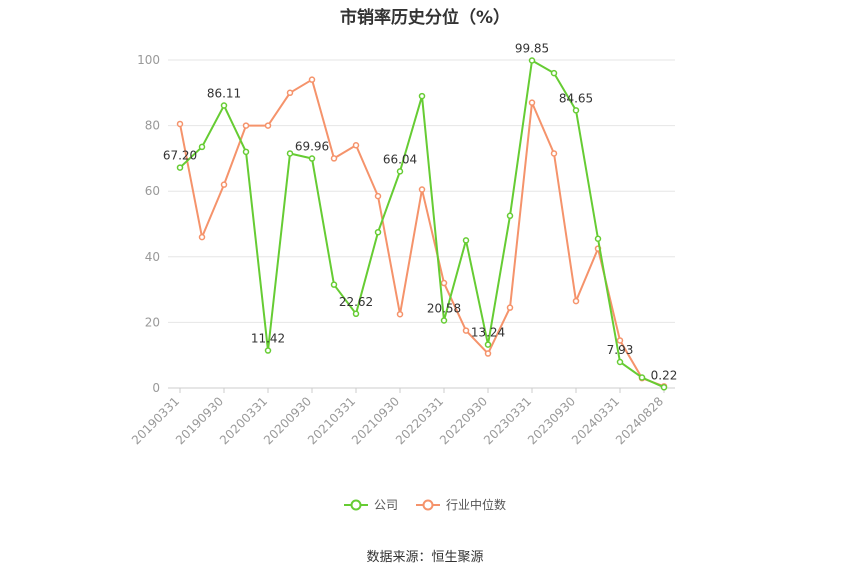 The height and width of the screenshot is (575, 850). Describe the element at coordinates (400, 159) in the screenshot. I see `data-label: 66.04` at that location.